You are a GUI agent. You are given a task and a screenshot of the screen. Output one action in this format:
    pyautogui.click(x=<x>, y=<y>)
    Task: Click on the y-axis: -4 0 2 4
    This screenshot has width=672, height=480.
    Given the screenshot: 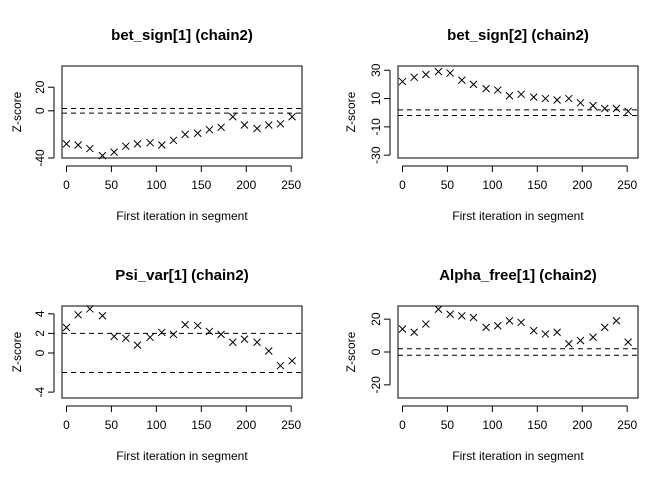 What is the action you would take?
    pyautogui.click(x=44, y=353)
    